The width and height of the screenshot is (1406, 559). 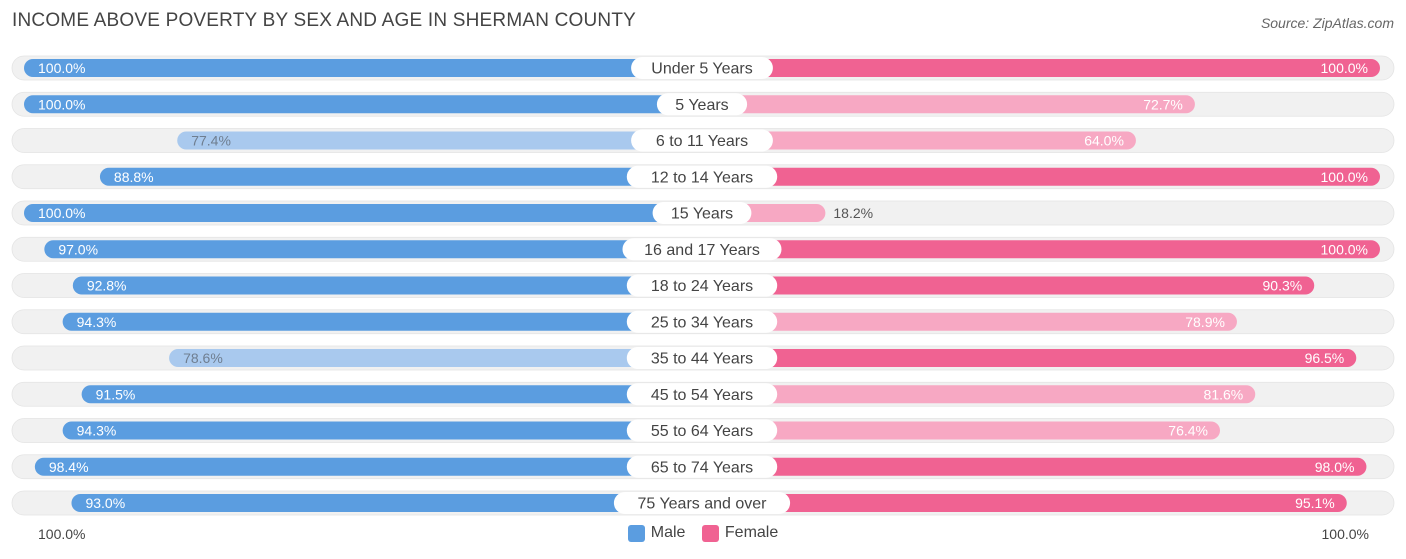 What do you see at coordinates (1205, 322) in the screenshot?
I see `value-label-female: 78.9%` at bounding box center [1205, 322].